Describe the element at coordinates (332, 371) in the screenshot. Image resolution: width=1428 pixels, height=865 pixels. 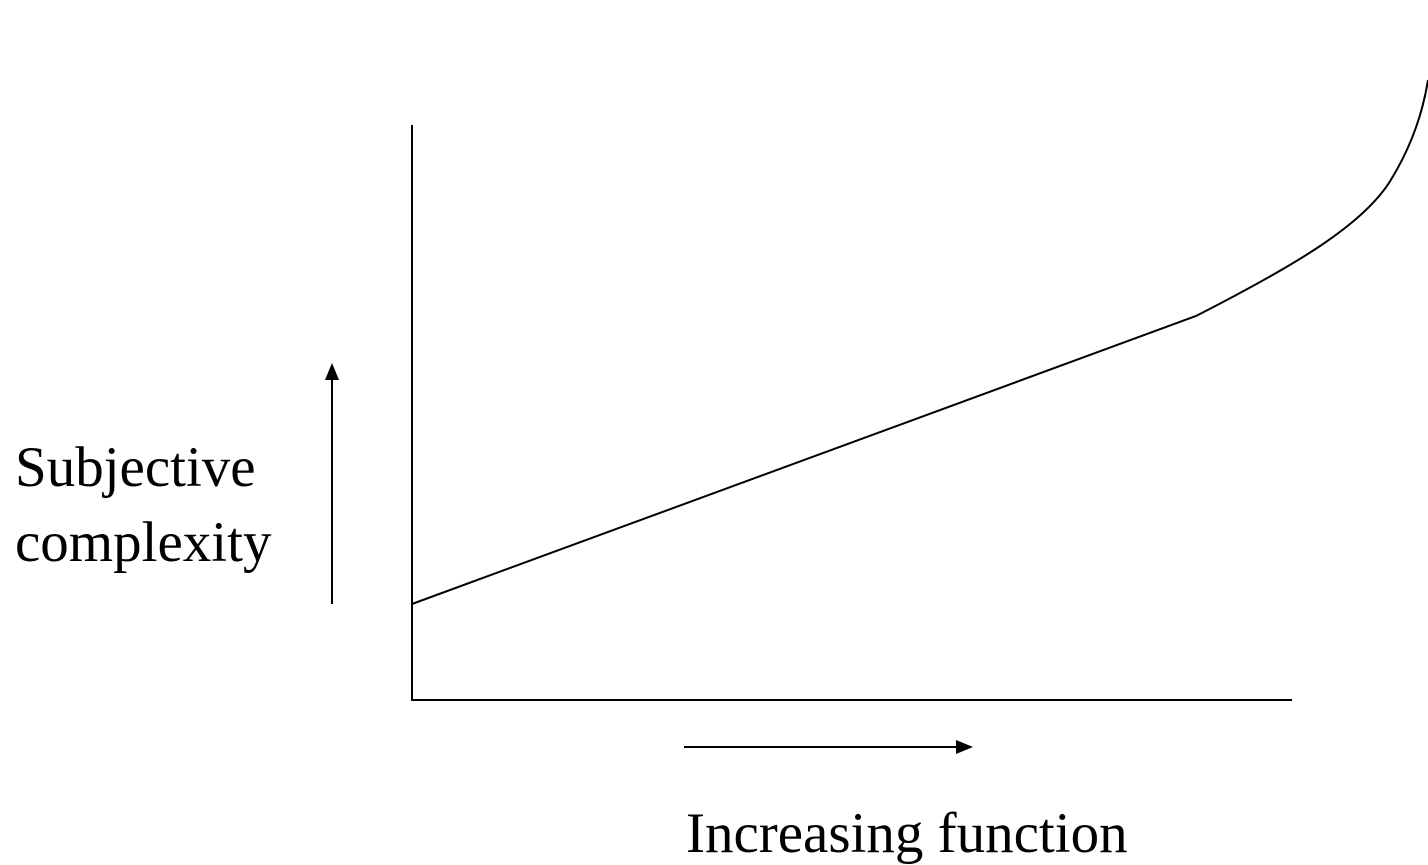
I see `up-arrow-head` at that location.